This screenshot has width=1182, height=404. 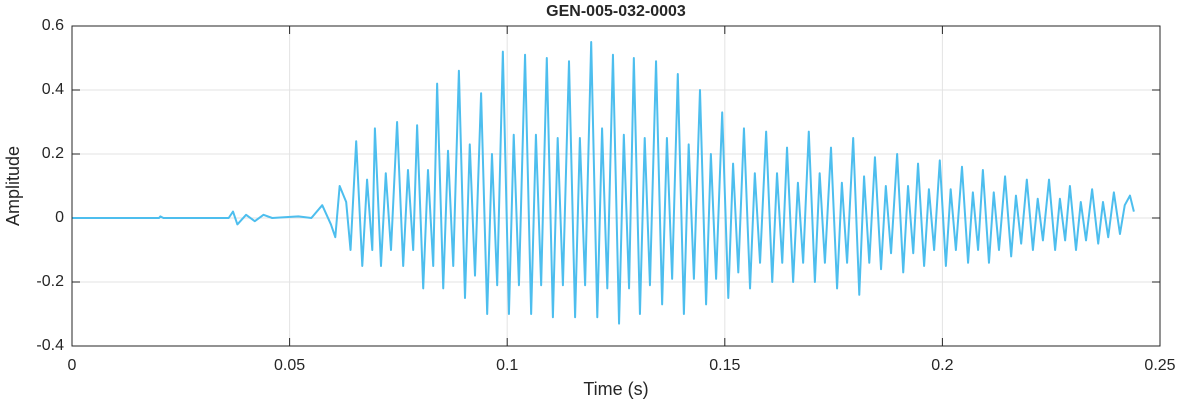 I want to click on y-tick-label: 0.6, so click(x=53, y=25).